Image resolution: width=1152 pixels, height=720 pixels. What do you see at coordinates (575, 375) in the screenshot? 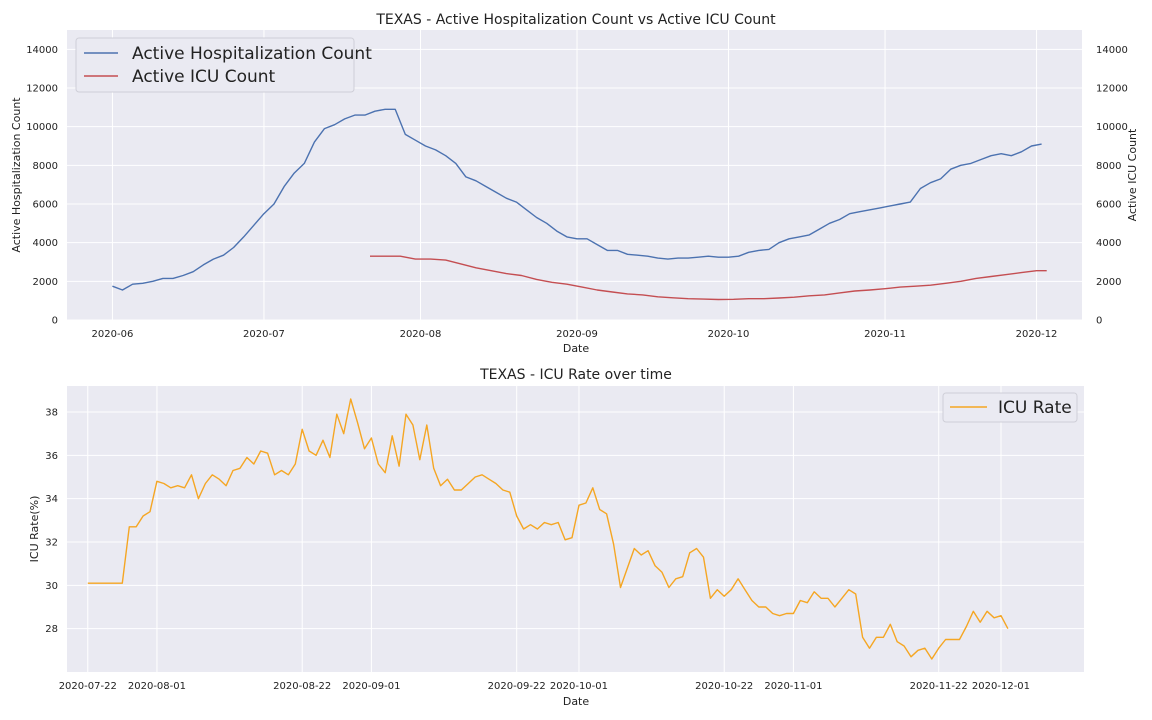
I see `chart2-title: TEXAS - ICU Rate over time` at bounding box center [575, 375].